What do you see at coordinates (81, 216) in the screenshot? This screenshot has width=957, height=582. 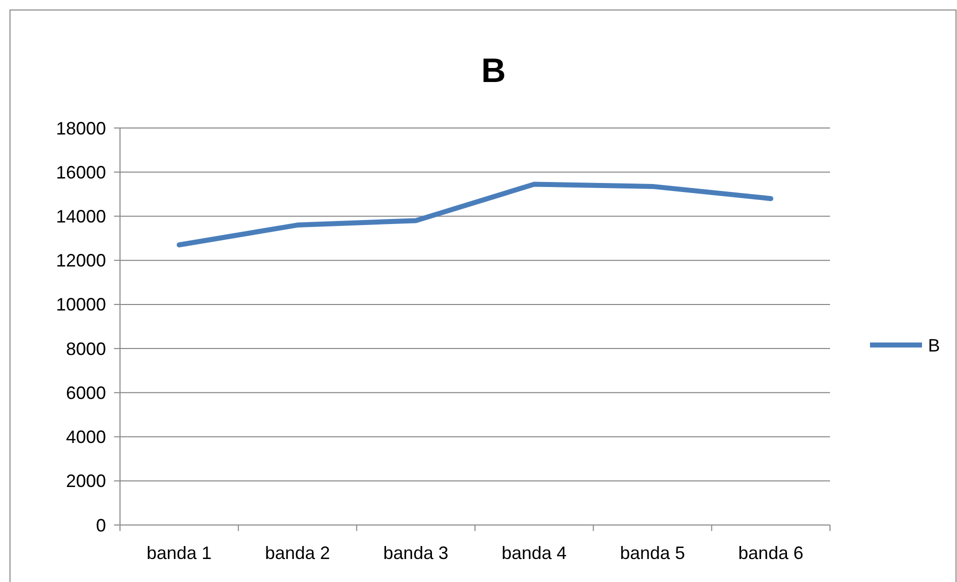 I see `y-tick-label: 14000` at bounding box center [81, 216].